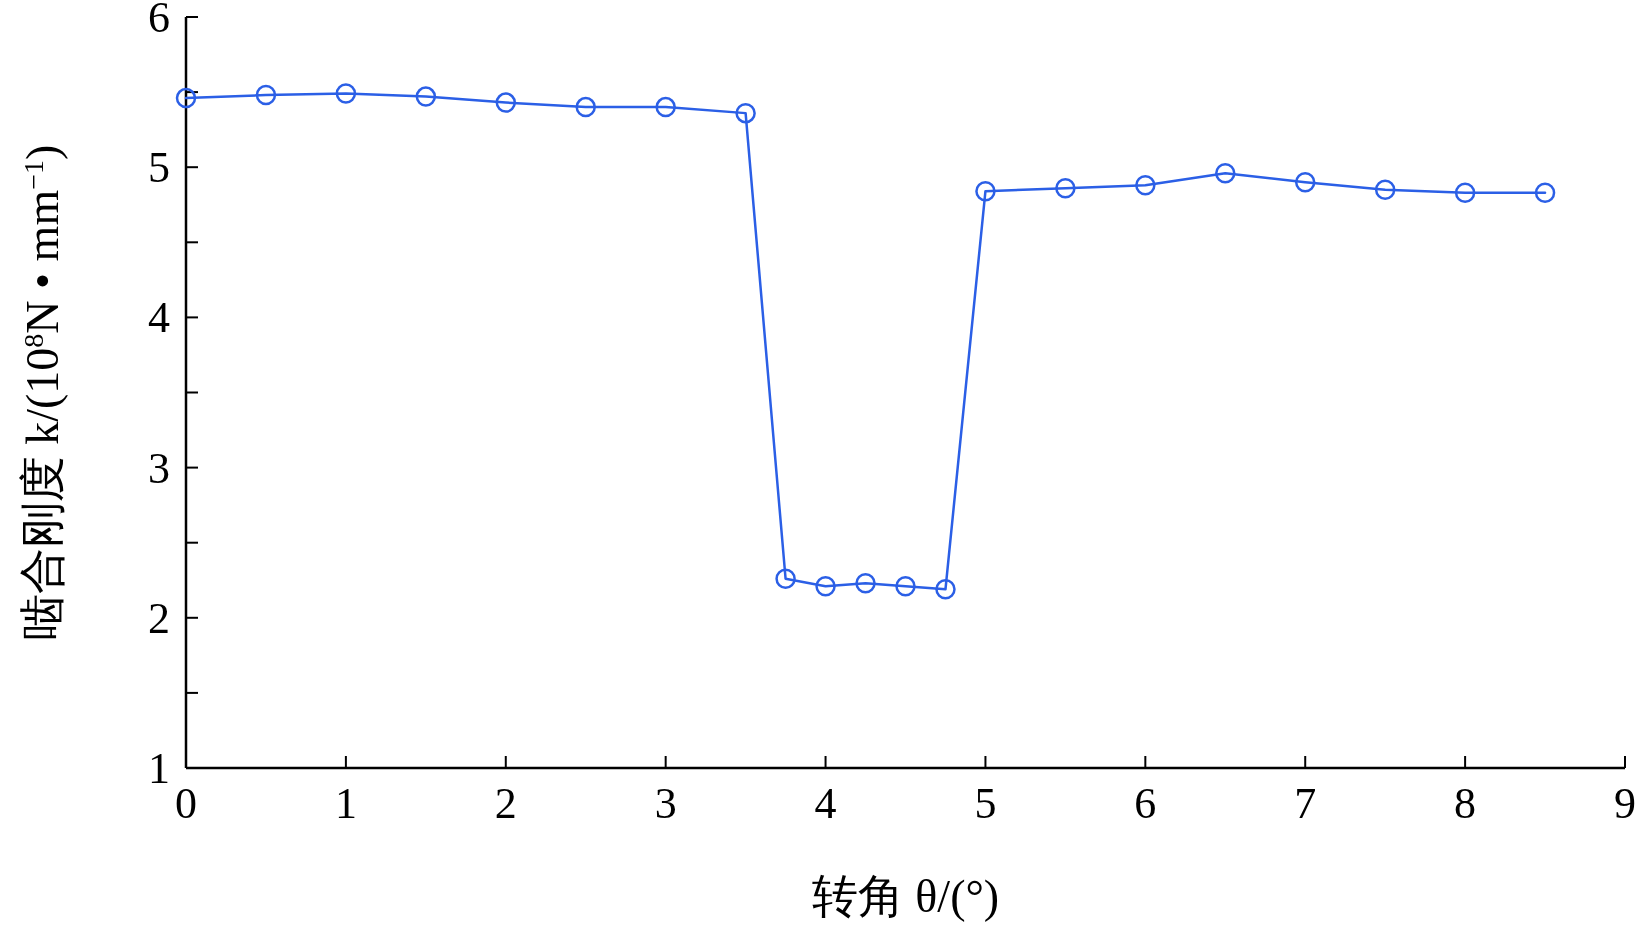 The image size is (1635, 927). I want to click on y-tick-label: 4, so click(159, 318).